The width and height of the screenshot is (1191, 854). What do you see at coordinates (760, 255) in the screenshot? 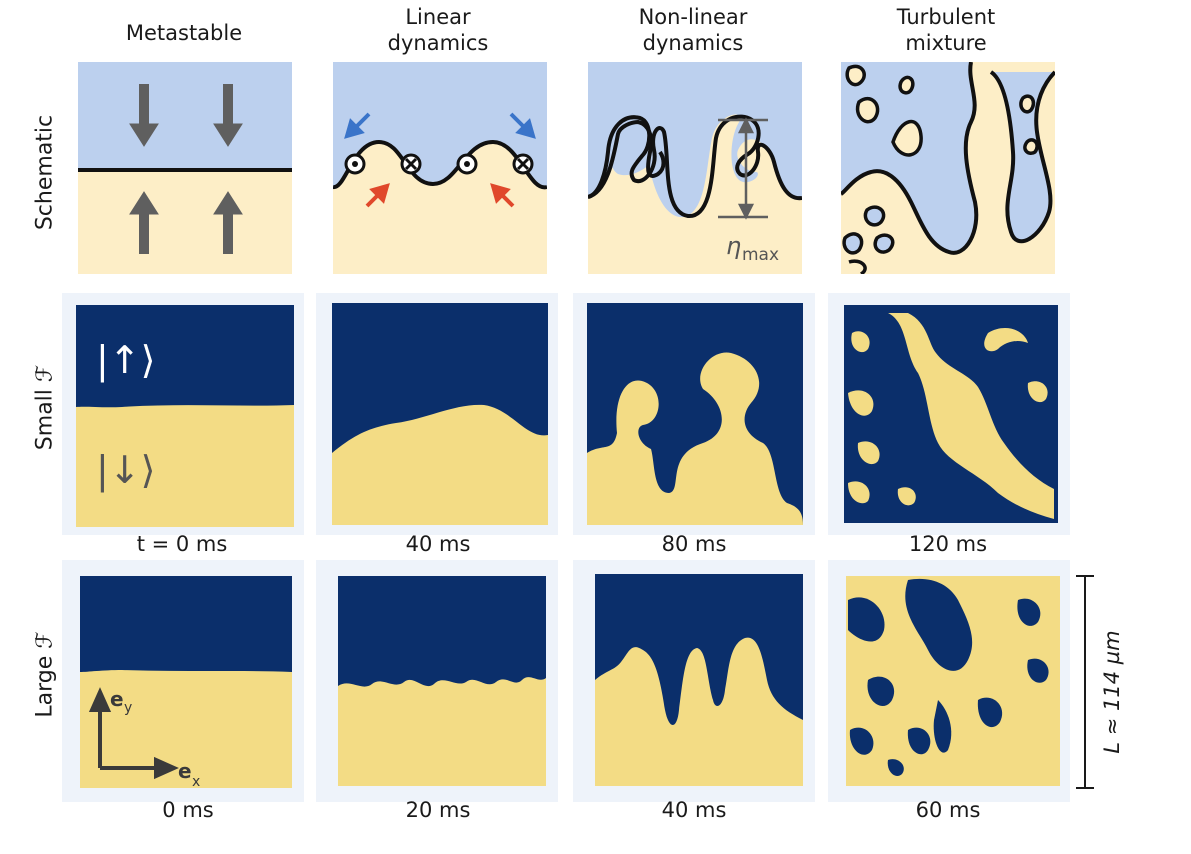
I see `eta-subscript: max` at bounding box center [760, 255].